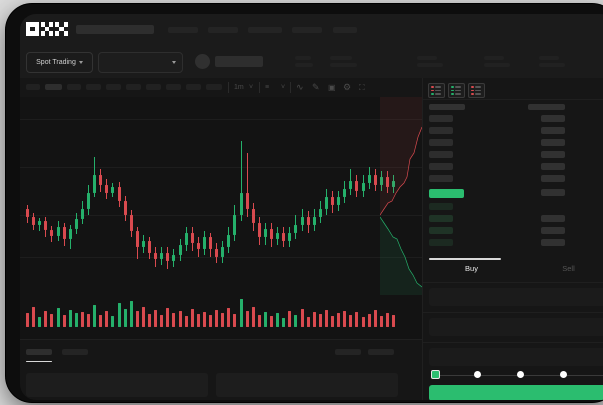 This screenshot has width=603, height=405. Describe the element at coordinates (47, 29) in the screenshot. I see `okx-logo` at that location.